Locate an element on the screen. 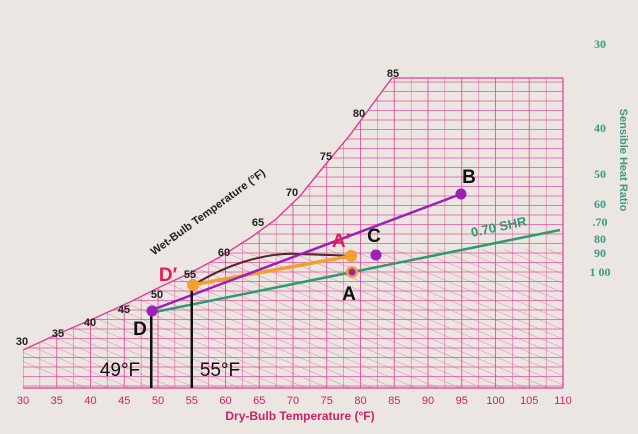  x-tick-label: 55 is located at coordinates (192, 401).